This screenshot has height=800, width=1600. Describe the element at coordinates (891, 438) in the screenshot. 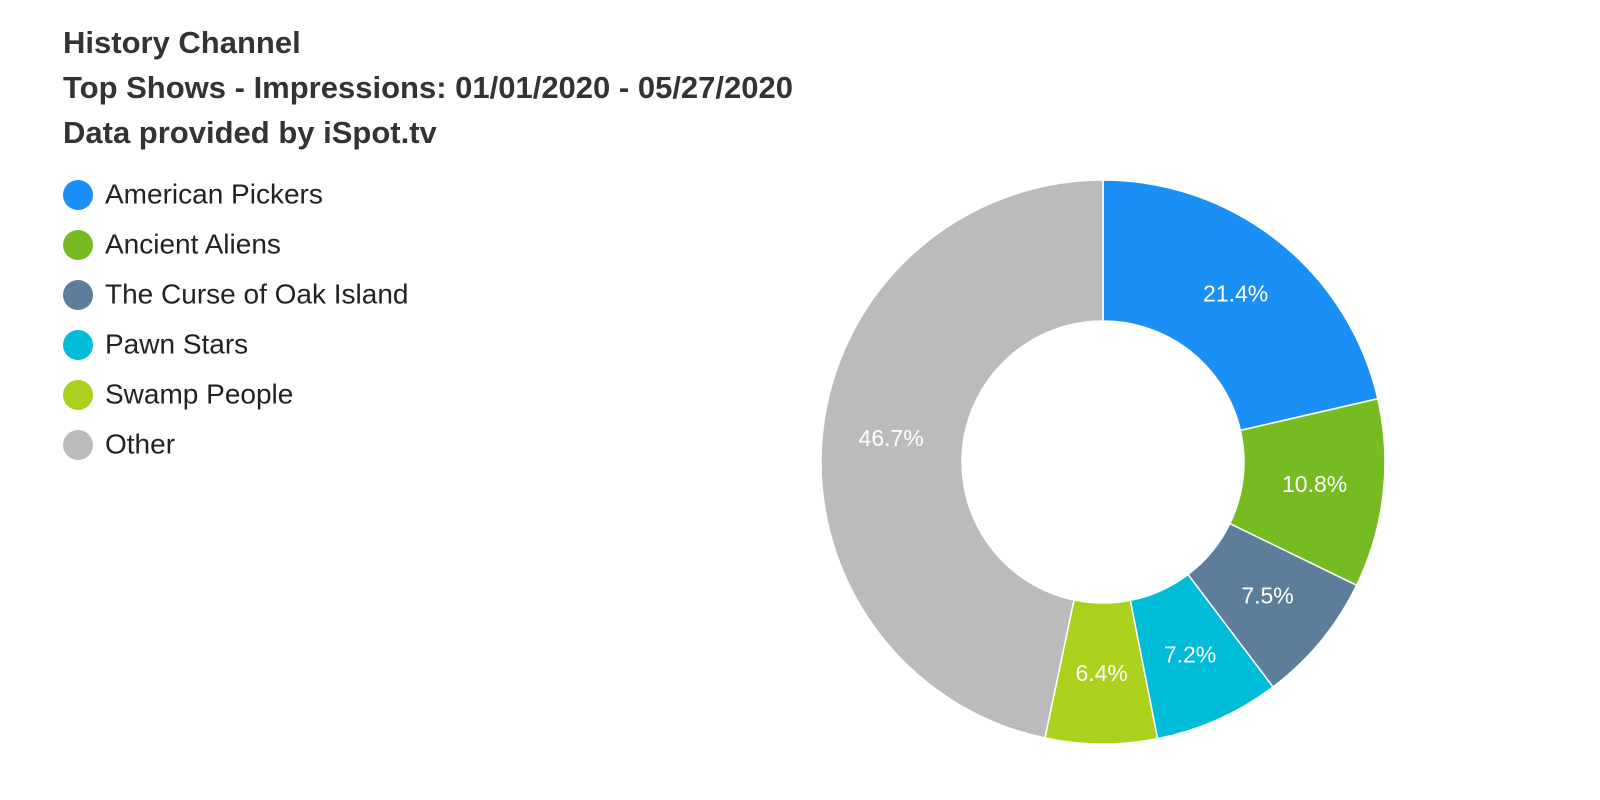

I see `slice-label: 46.7%` at that location.